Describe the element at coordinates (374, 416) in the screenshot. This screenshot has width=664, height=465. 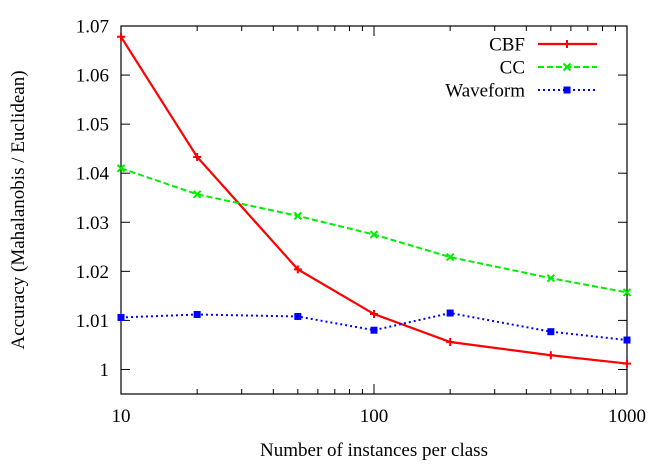
I see `x-tick-label: 100` at that location.